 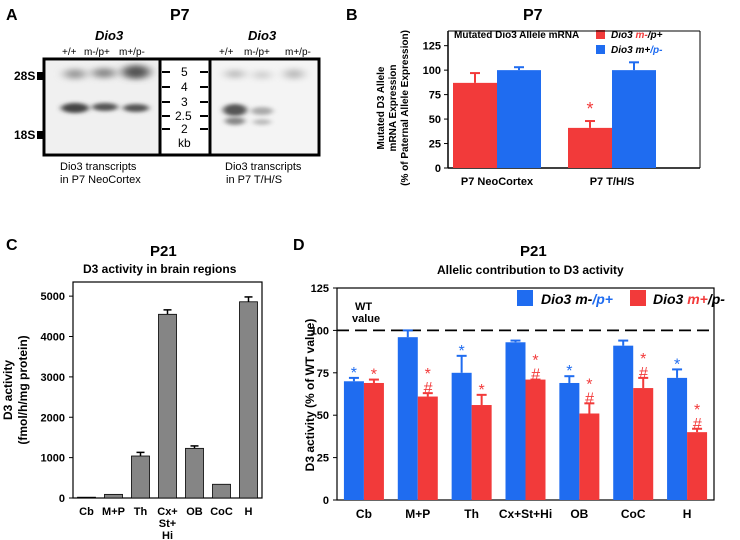 I want to click on y-tick-label: 125, so click(x=432, y=47).